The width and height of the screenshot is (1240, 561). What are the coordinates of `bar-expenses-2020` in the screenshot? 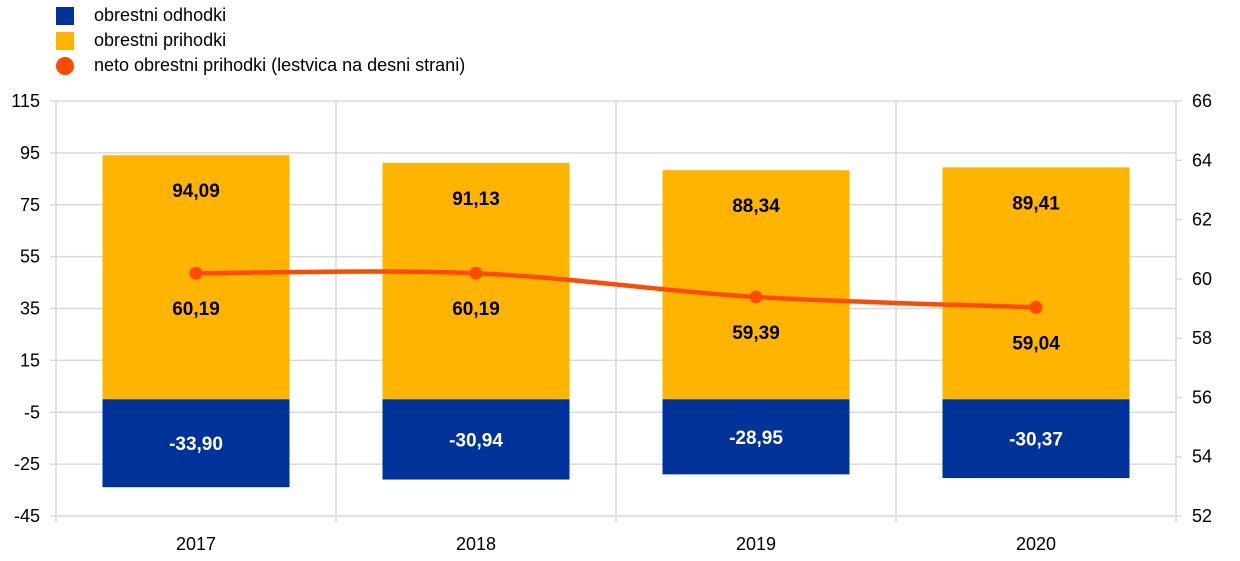 It's located at (1036, 439).